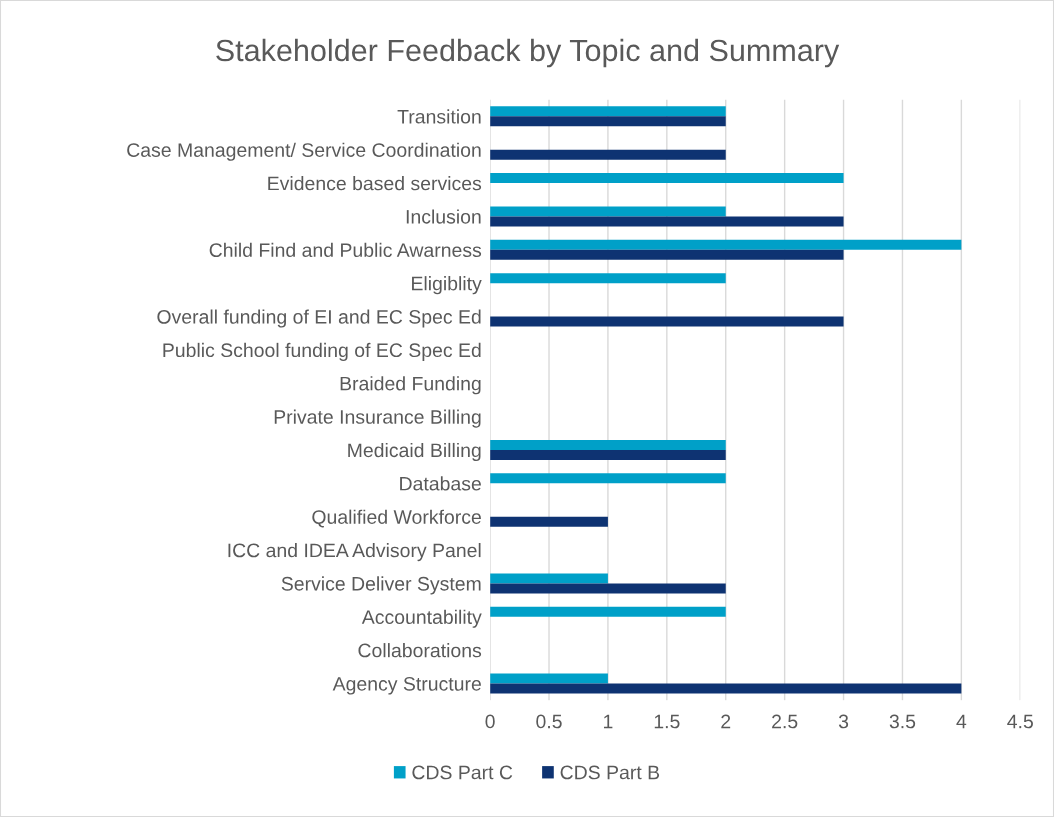  Describe the element at coordinates (420, 650) in the screenshot. I see `y-tick-label: Collaborations` at that location.